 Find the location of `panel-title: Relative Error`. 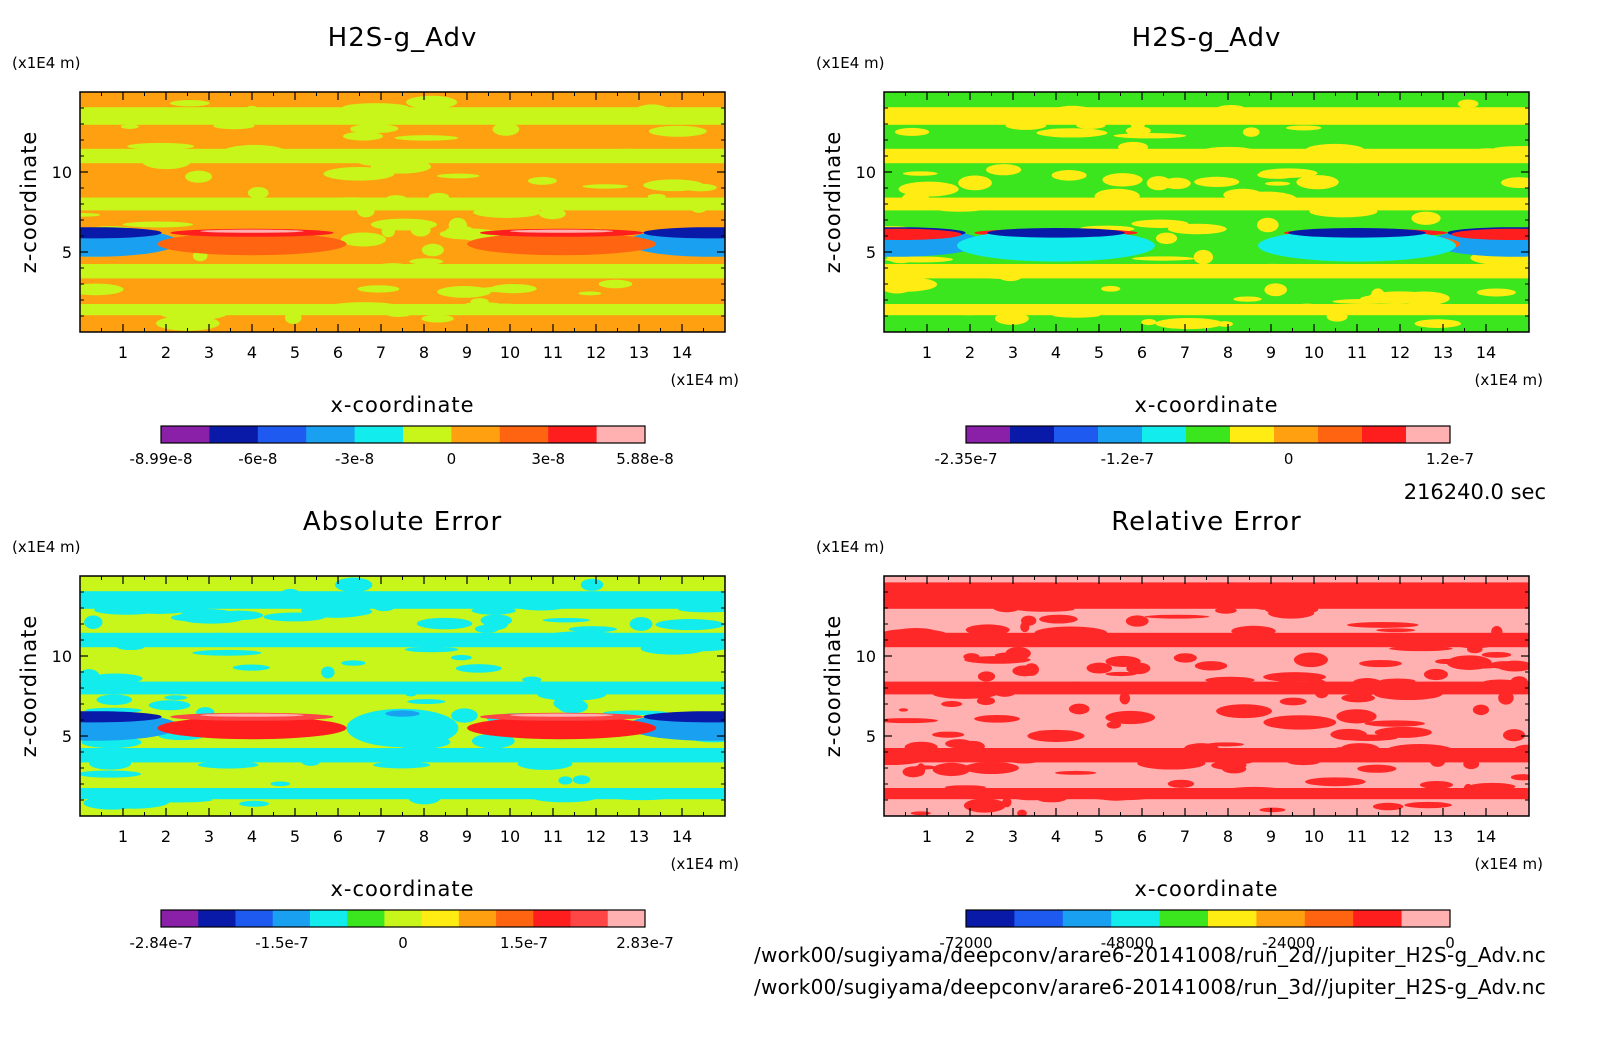

panel-title: Relative Error is located at coordinates (1206, 522).